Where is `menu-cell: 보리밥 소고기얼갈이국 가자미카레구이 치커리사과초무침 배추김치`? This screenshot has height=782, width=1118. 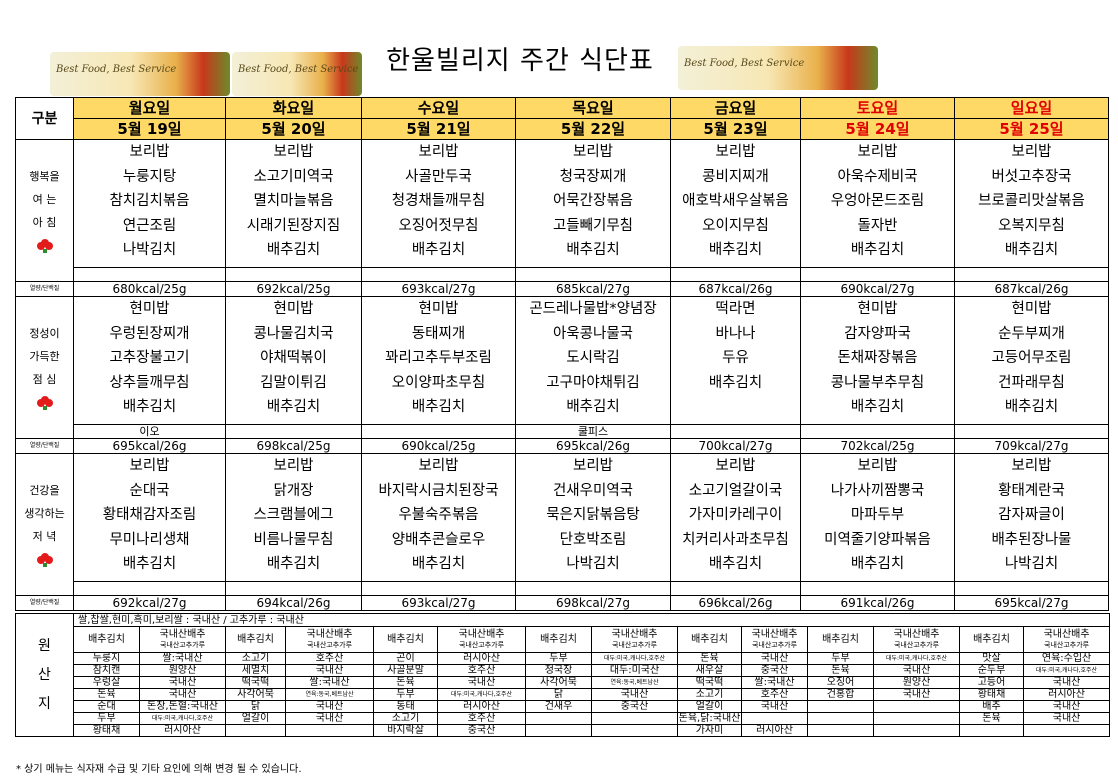 menu-cell: 보리밥 소고기얼갈이국 가자미카레구이 치커리사과초무침 배추김치 is located at coordinates (735, 517).